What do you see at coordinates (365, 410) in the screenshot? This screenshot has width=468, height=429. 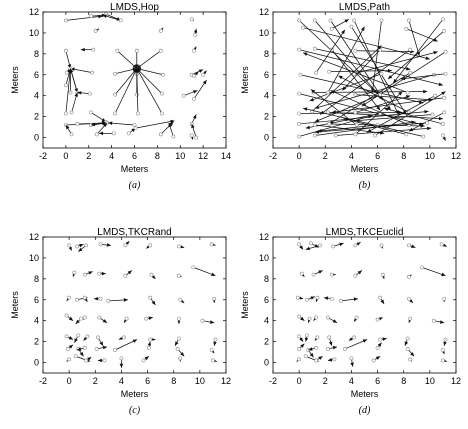 I see `panel-caption: (d)` at bounding box center [365, 410].